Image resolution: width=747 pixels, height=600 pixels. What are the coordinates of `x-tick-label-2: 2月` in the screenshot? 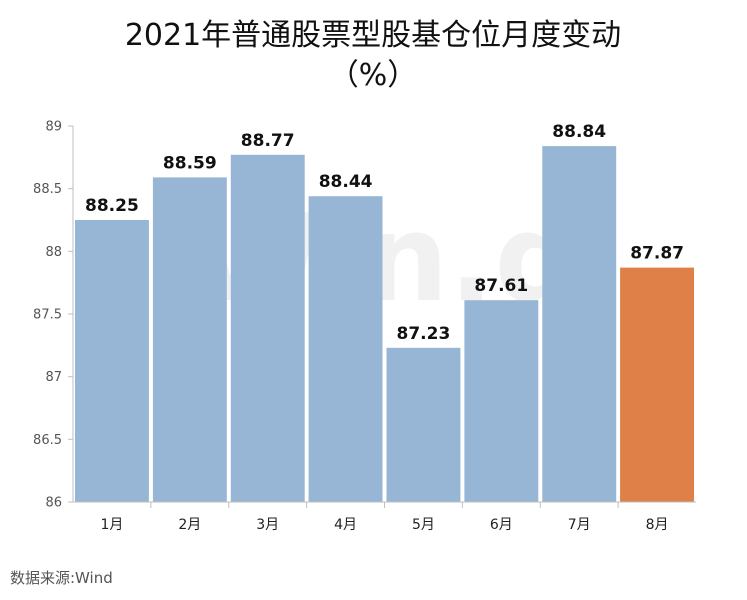 It's located at (189, 525).